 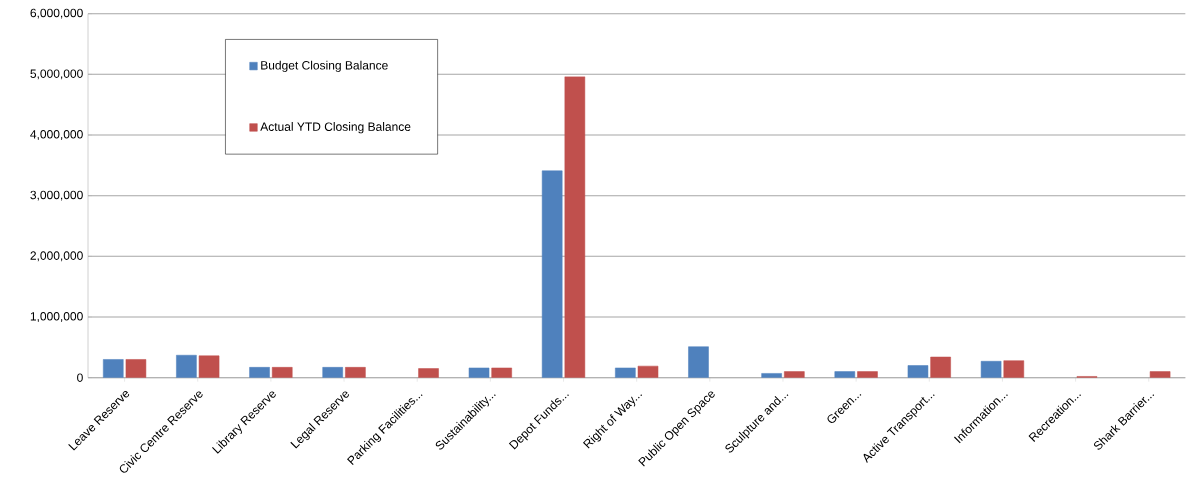 What do you see at coordinates (80, 377) in the screenshot?
I see `y-tick-label: 0` at bounding box center [80, 377].